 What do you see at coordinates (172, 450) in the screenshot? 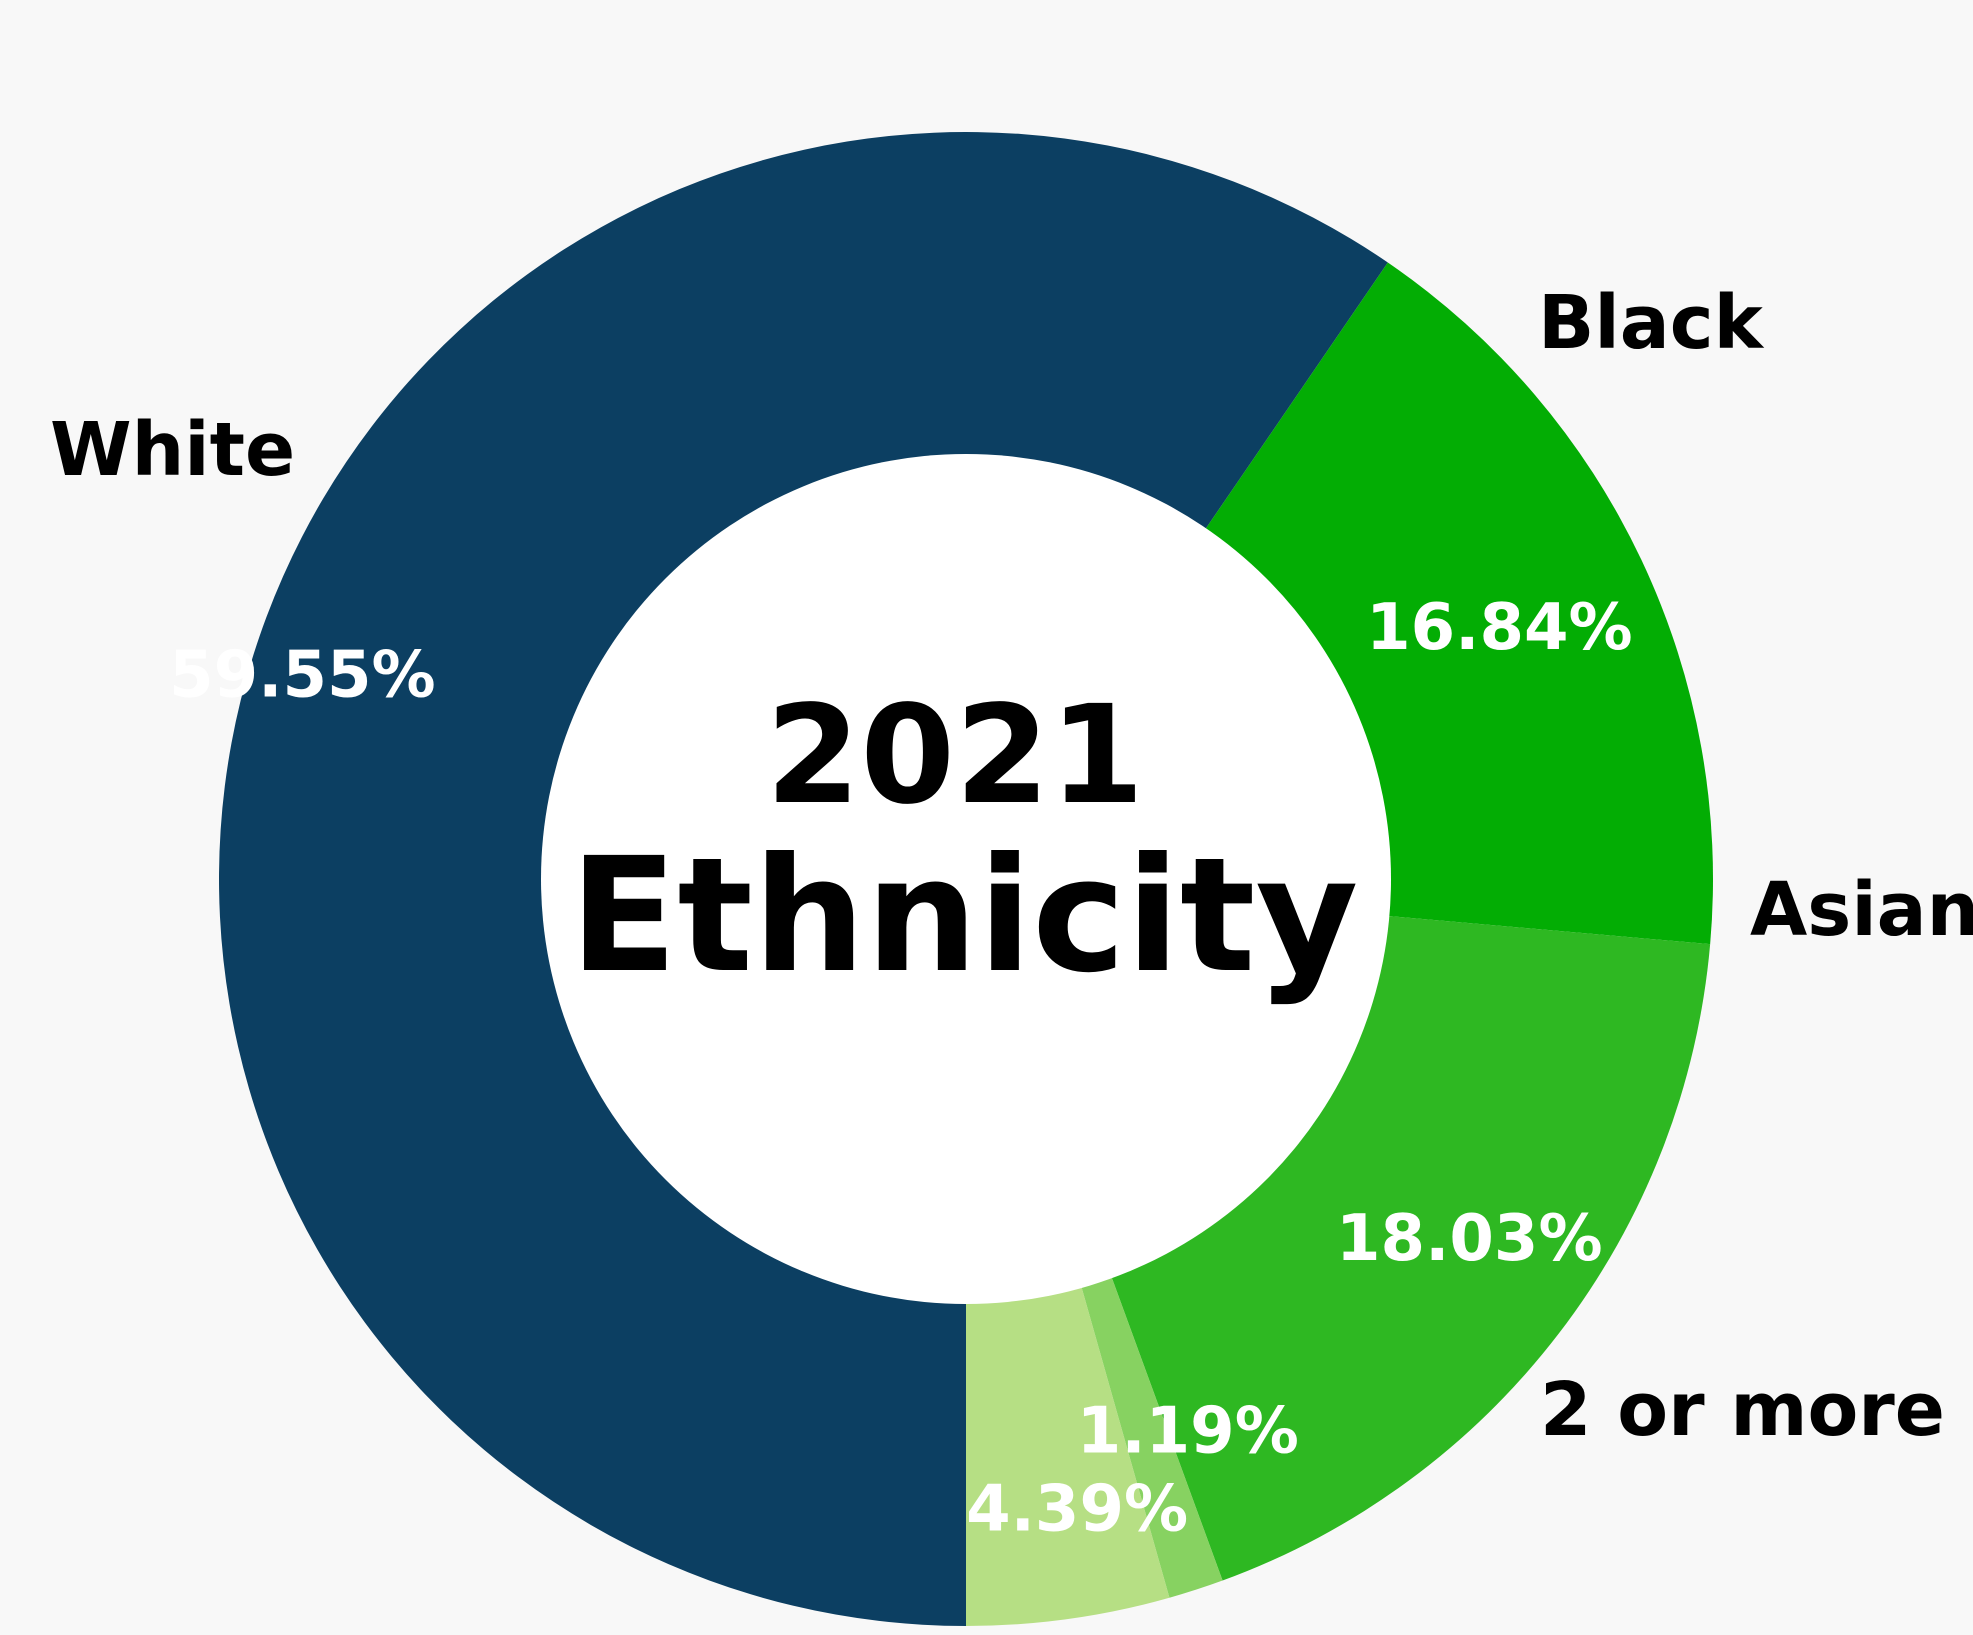
I see `category-label-white: White` at bounding box center [172, 450].